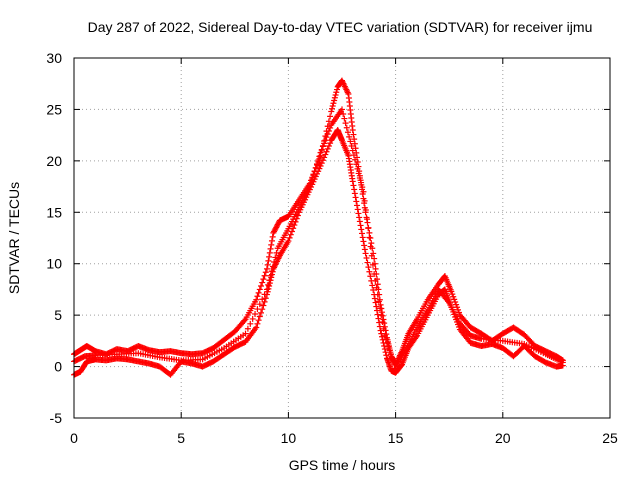 The image size is (640, 480). Describe the element at coordinates (503, 438) in the screenshot. I see `x-tick-label: 20` at that location.